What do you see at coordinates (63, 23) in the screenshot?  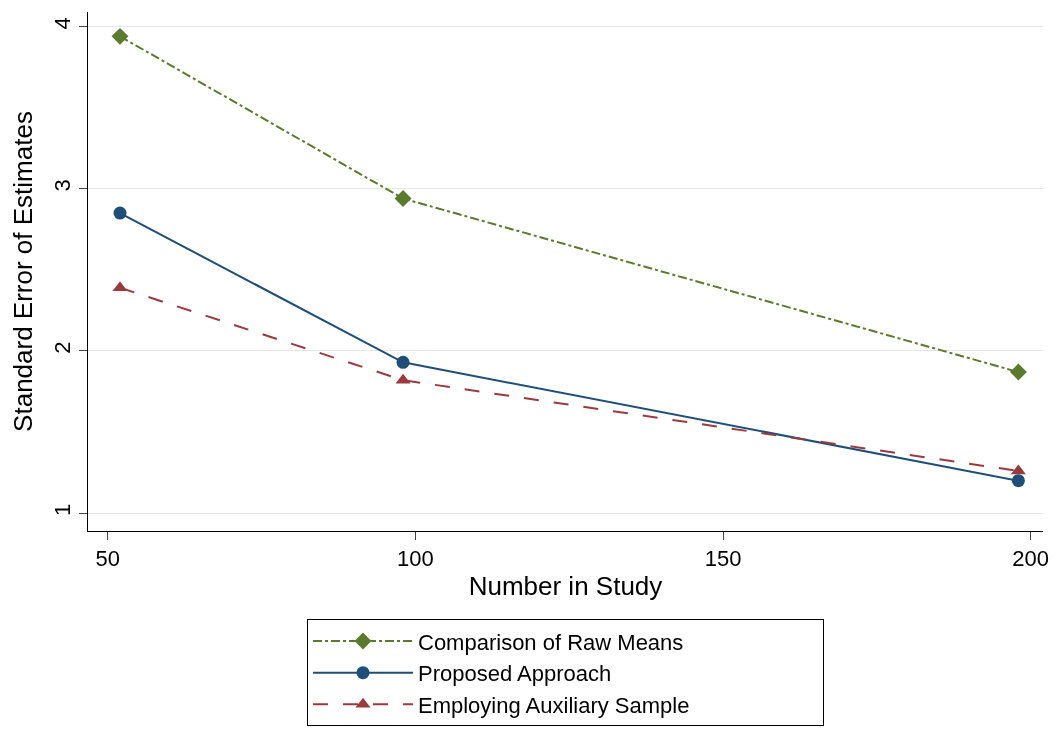 I see `y-tick-label: 4` at bounding box center [63, 23].